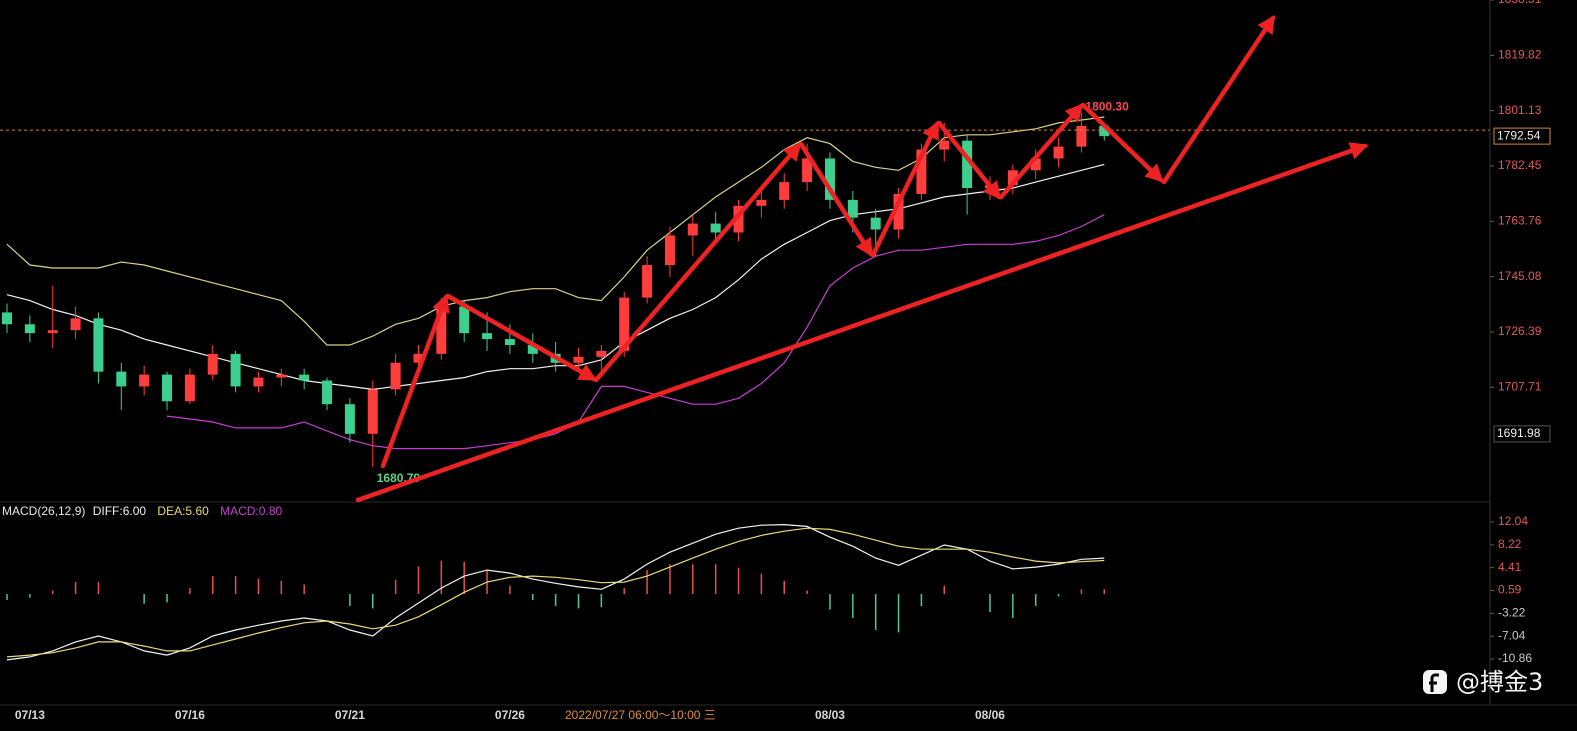  Describe the element at coordinates (1513, 521) in the screenshot. I see `y-tick-label: 12.04` at that location.